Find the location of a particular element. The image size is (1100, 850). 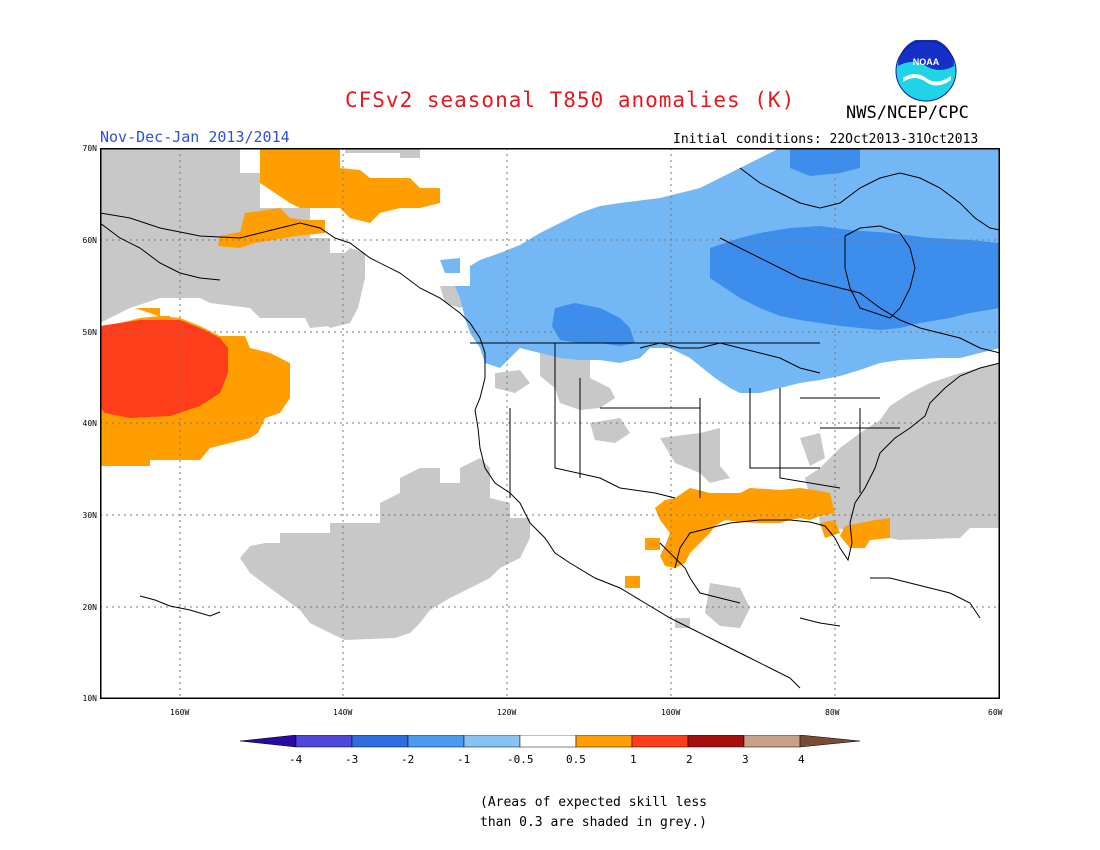

lon-label-140w: 140W is located at coordinates (343, 712).